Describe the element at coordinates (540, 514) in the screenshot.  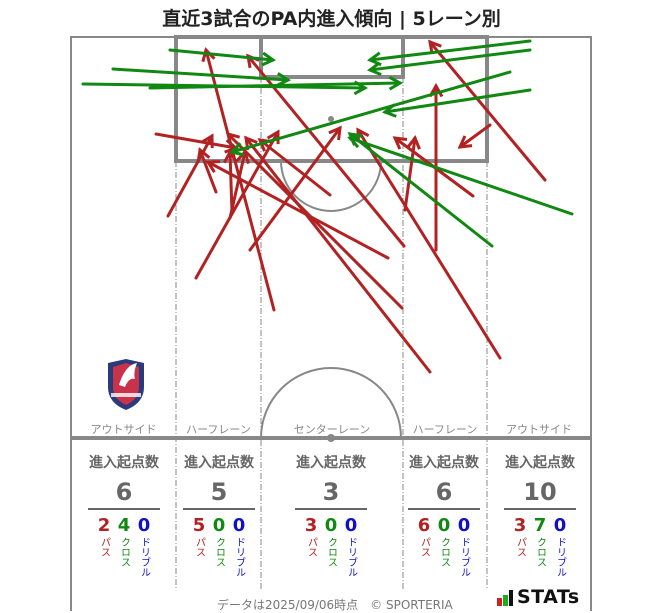
I see `lane-stats-right-outside: 進入起点数 10 3 パス 7 クロス 0 ドリブル` at that location.